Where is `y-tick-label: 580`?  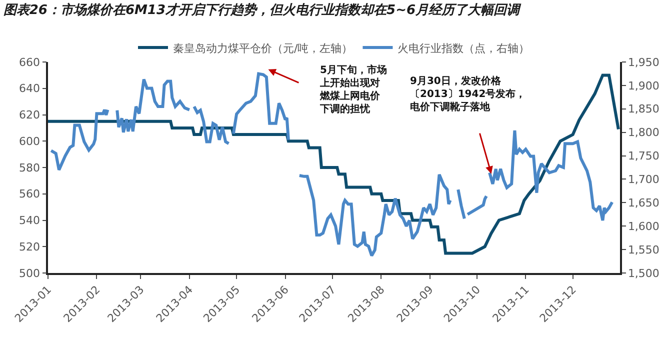
y-tick-label: 580 is located at coordinates (29, 167).